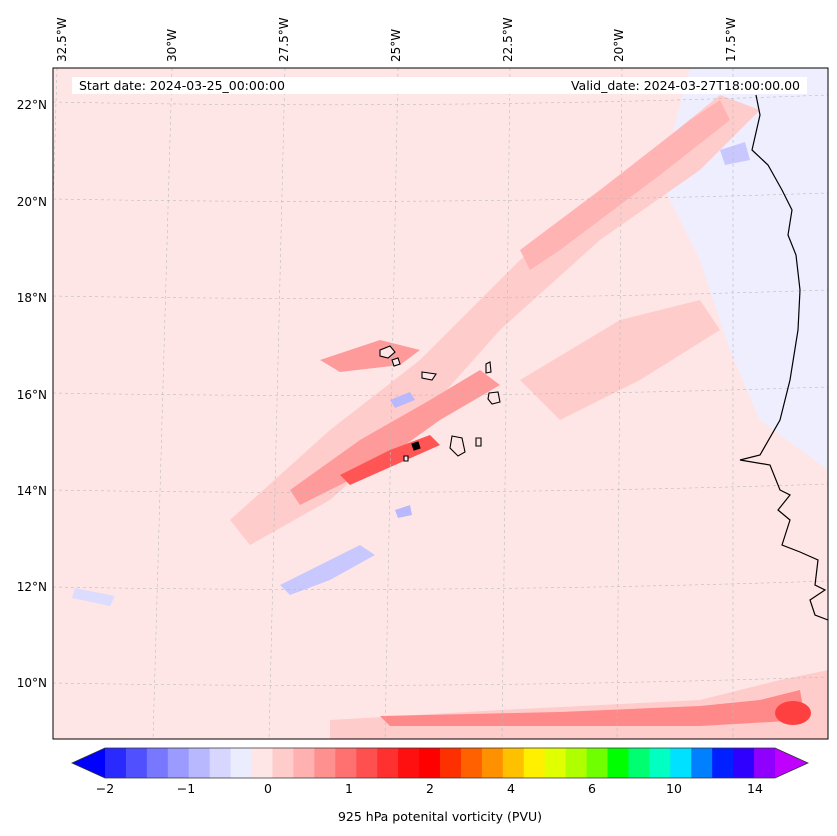 Image resolution: width=837 pixels, height=836 pixels. I want to click on pv-band-inner, so click(395, 437).